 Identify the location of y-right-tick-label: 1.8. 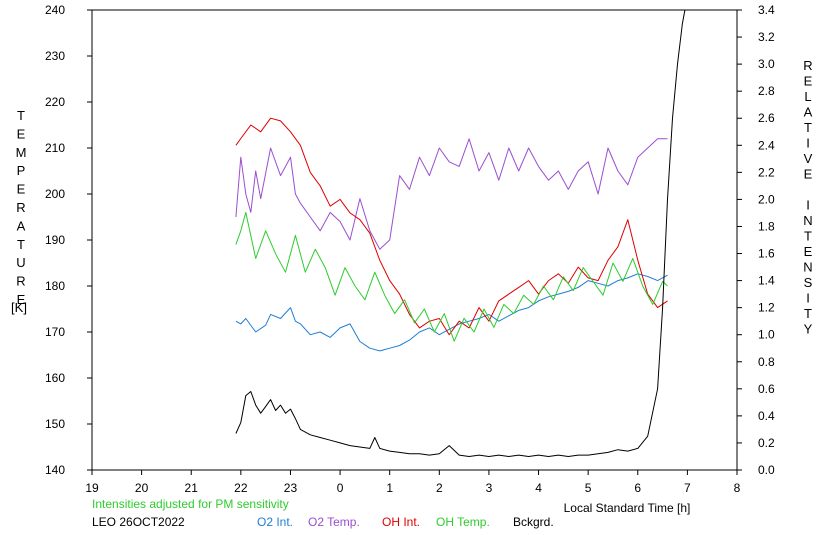
(766, 226).